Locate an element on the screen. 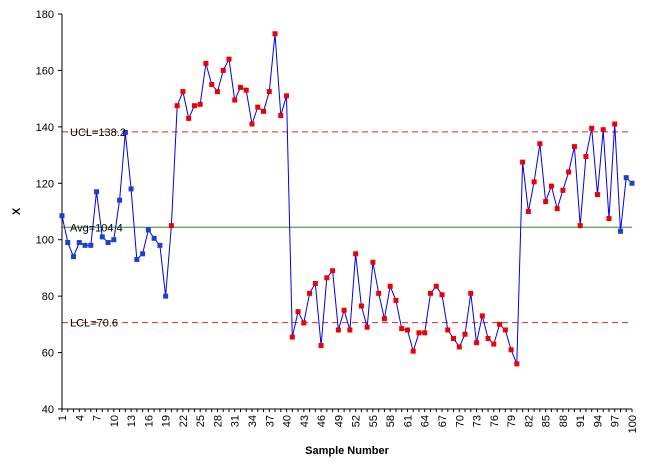  x-tick-label: 79 is located at coordinates (512, 421).